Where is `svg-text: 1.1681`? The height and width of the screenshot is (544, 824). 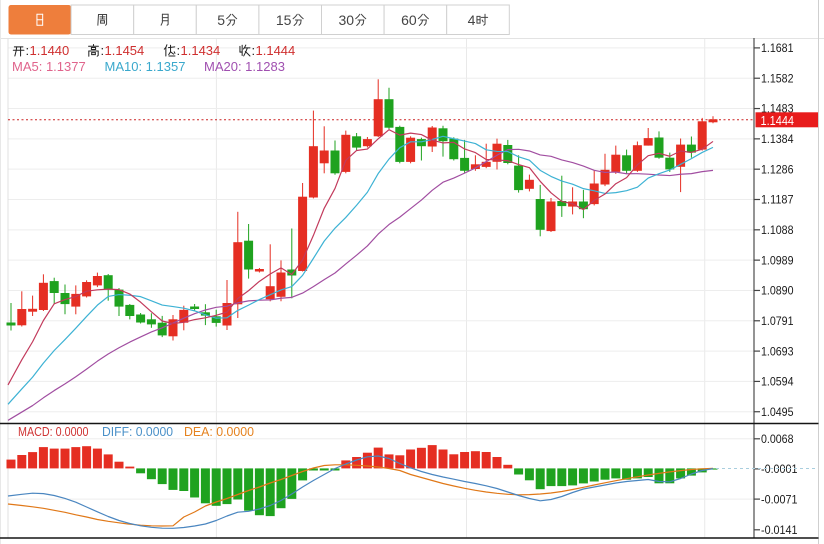
svg-text: 1.1681 is located at coordinates (777, 48).